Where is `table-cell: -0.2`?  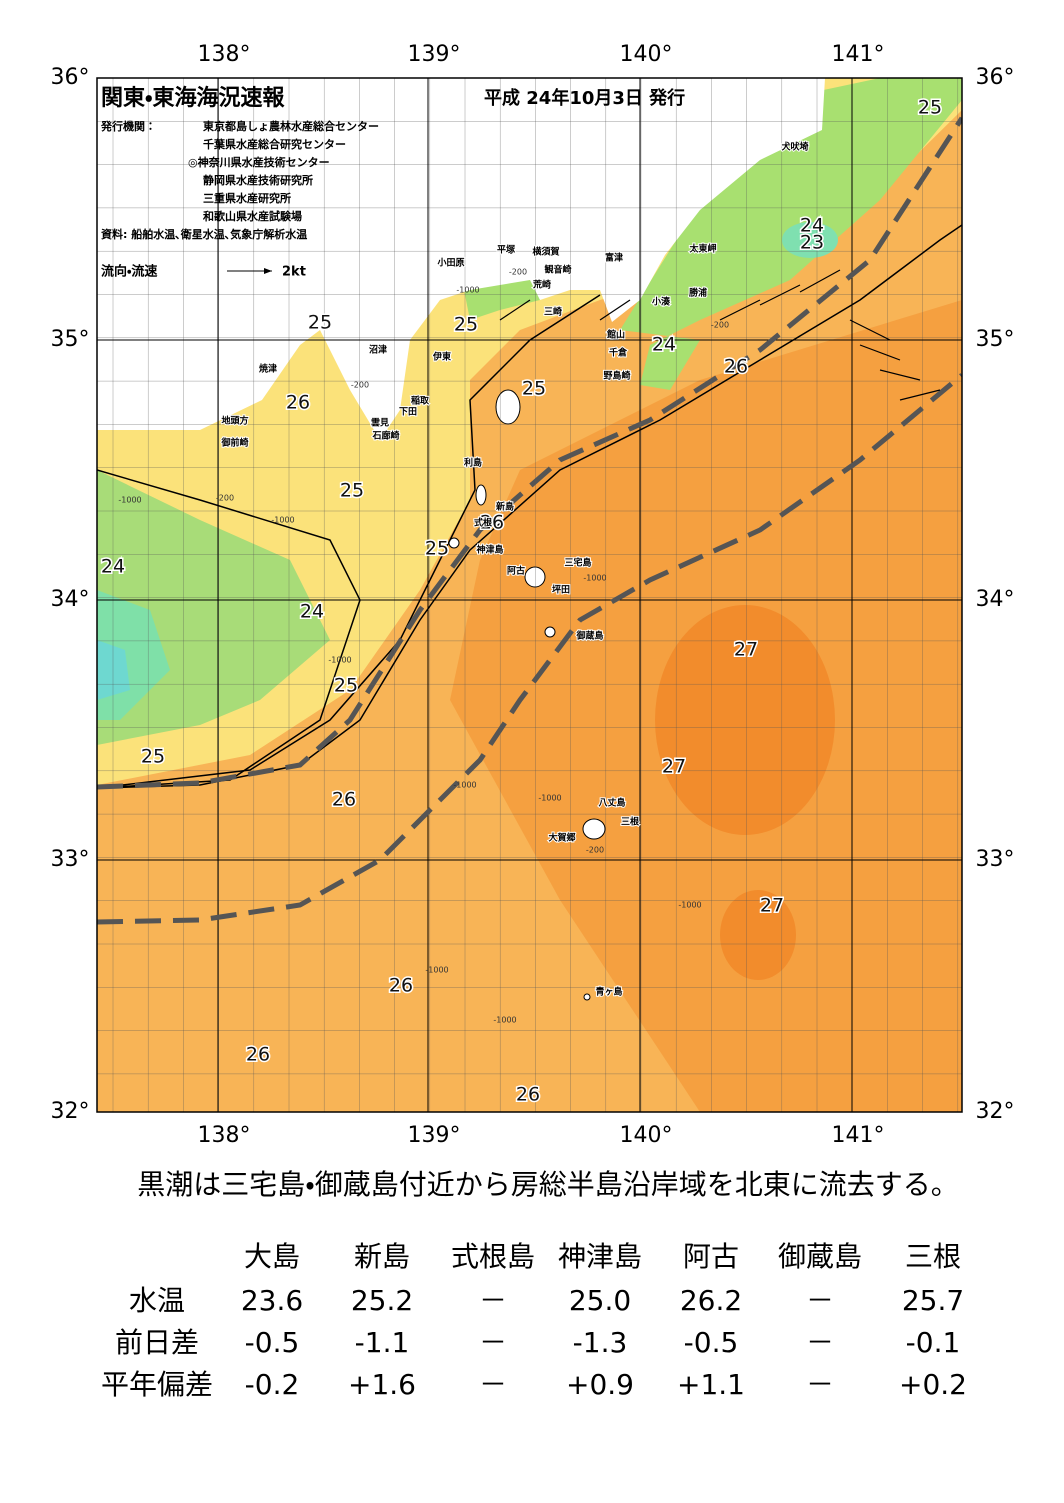 table-cell: -0.2 is located at coordinates (272, 1384).